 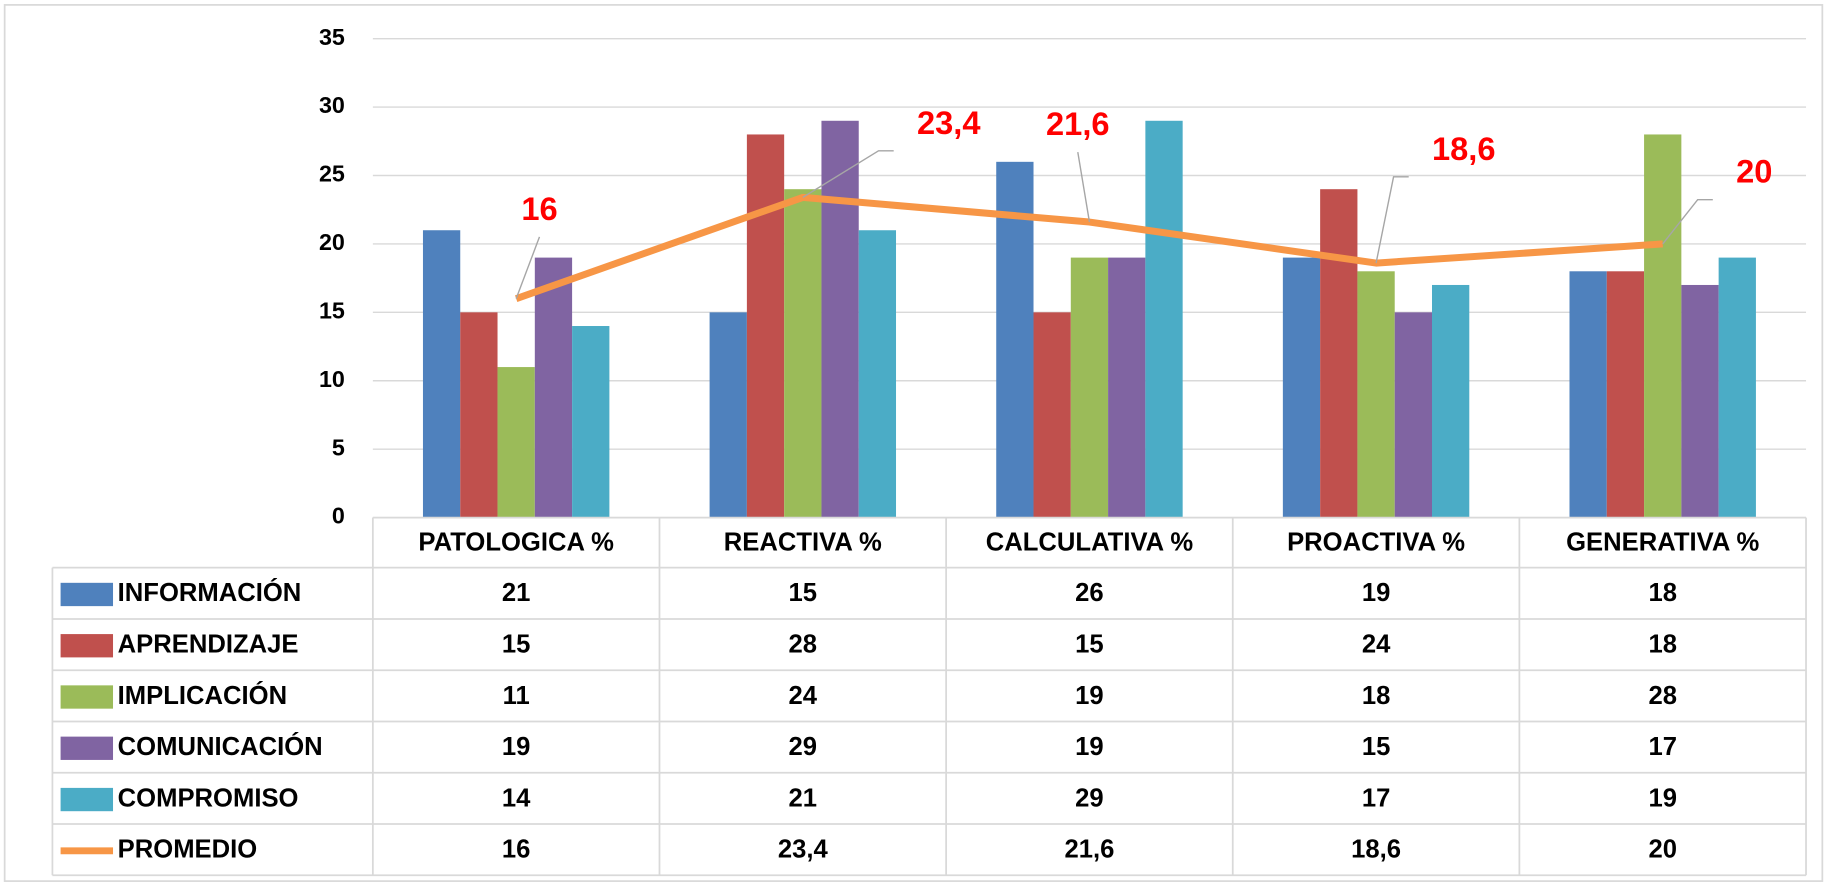 I want to click on data-label: 18,6, so click(x=1463, y=148).